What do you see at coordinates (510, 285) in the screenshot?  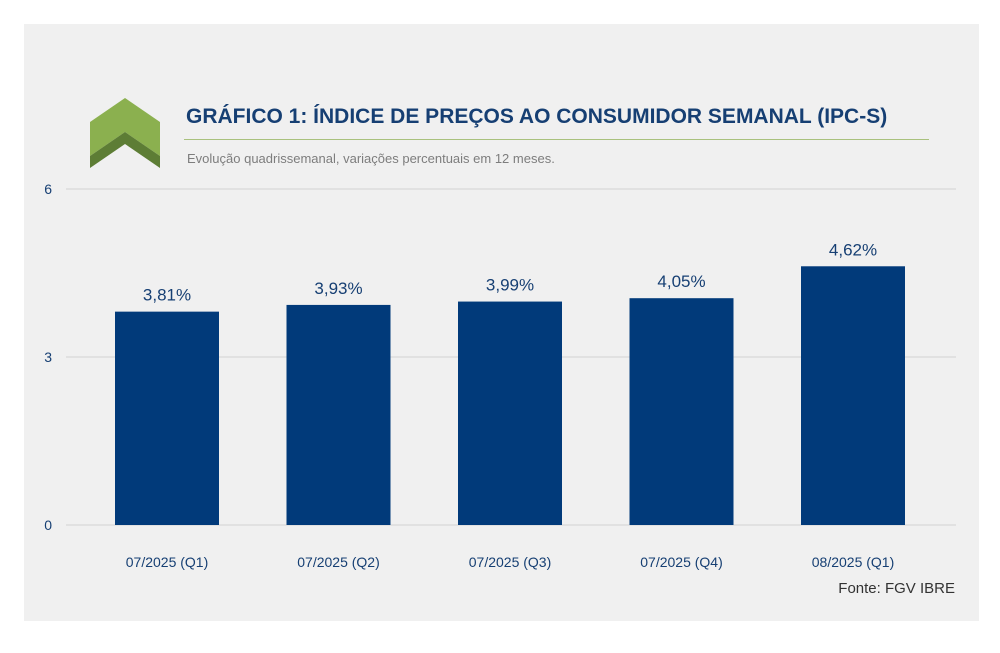 I see `data-label: 3,99%` at bounding box center [510, 285].